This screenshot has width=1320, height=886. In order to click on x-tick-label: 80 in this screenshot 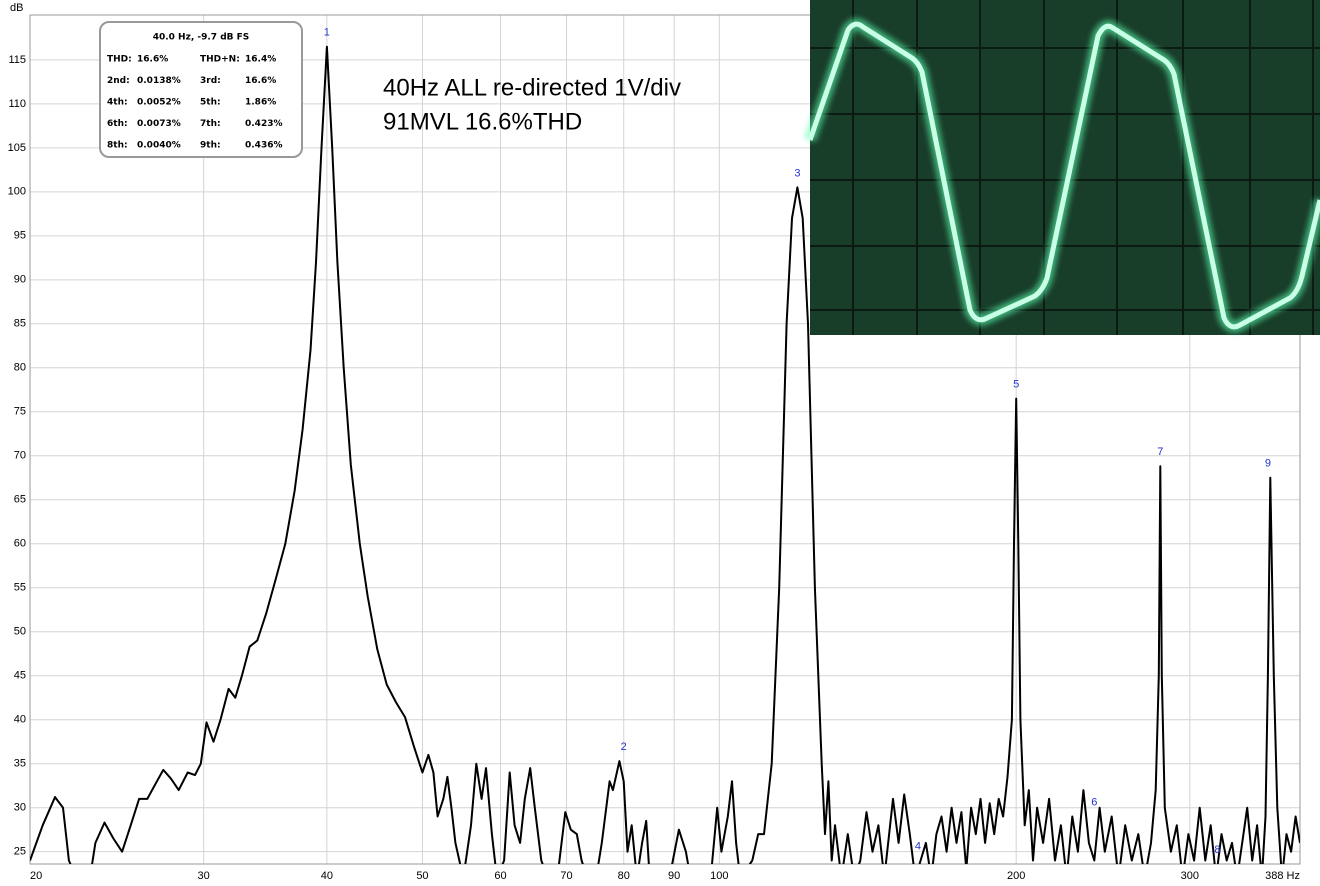, I will do `click(624, 876)`.